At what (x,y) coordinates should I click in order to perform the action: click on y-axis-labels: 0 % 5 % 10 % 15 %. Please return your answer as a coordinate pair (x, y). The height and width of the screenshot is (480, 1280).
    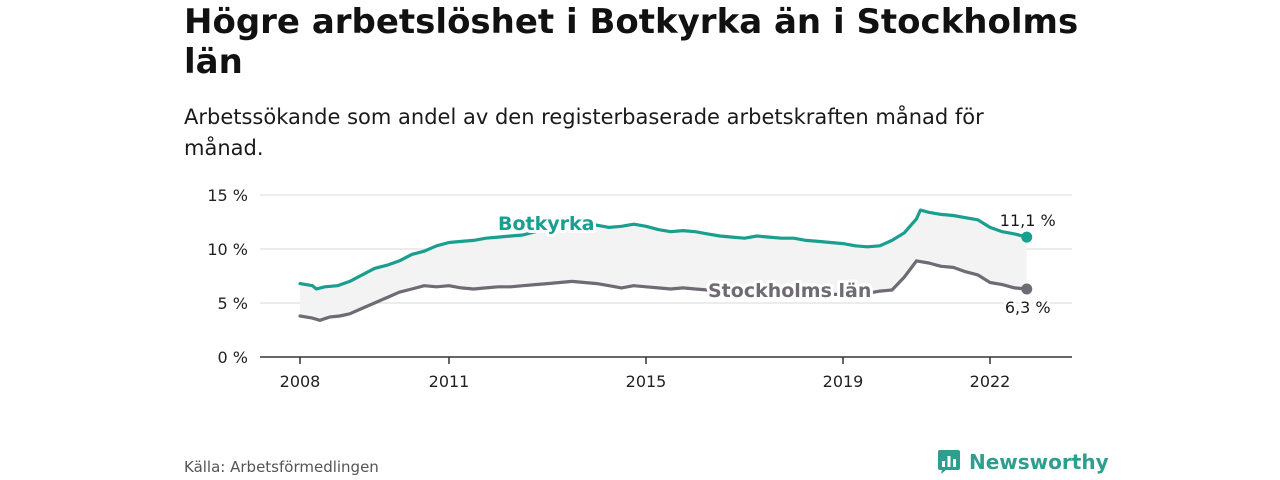
    Looking at the image, I should click on (227, 276).